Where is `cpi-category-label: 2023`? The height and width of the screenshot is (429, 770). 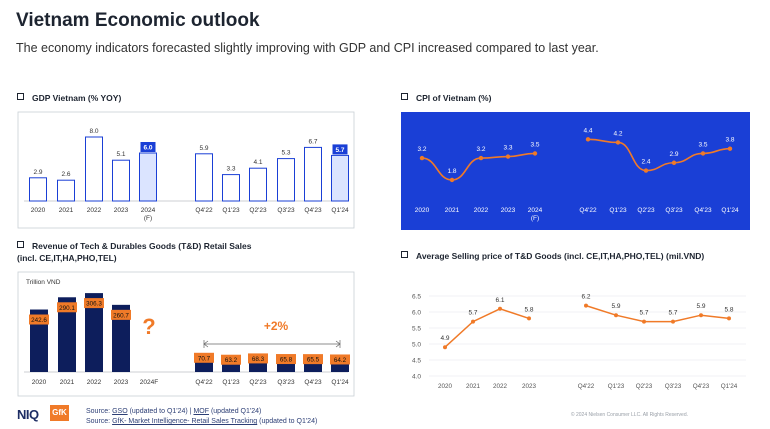
cpi-category-label: 2023 is located at coordinates (508, 210).